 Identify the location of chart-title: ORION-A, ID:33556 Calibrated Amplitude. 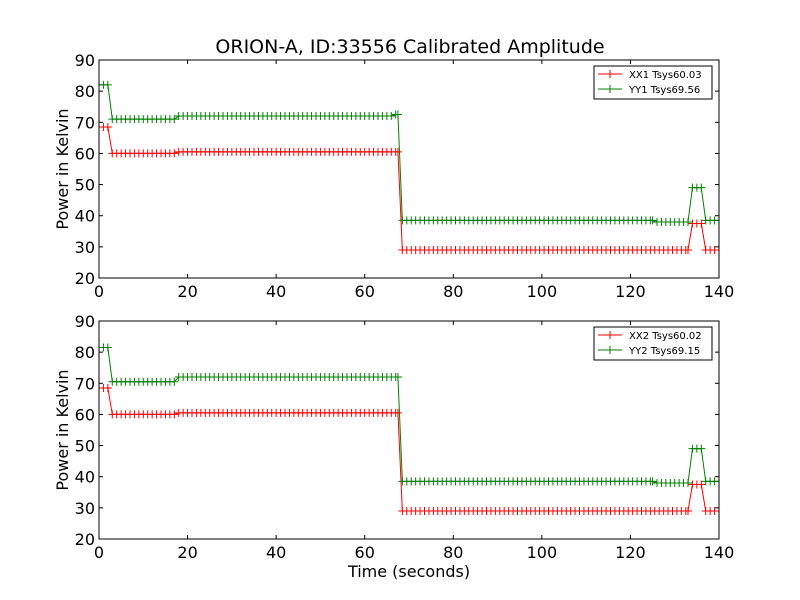
(409, 47).